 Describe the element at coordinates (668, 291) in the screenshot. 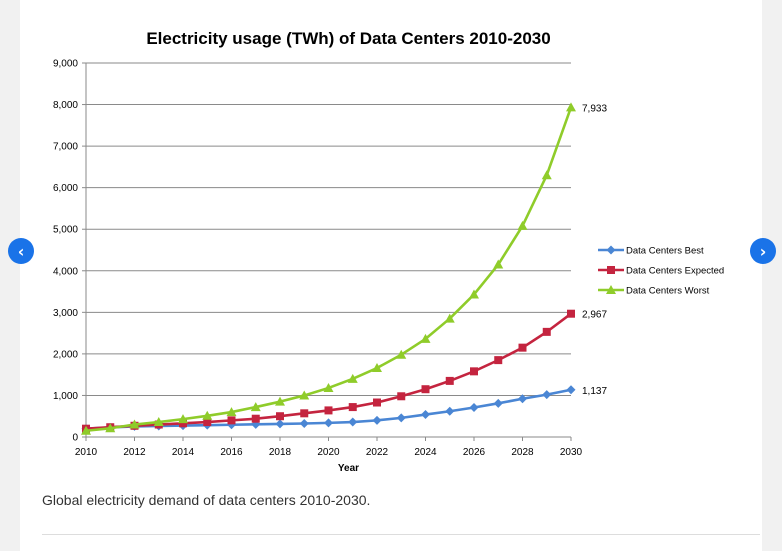

I see `legend-label-data-centers-worst: Data Centers Worst` at that location.